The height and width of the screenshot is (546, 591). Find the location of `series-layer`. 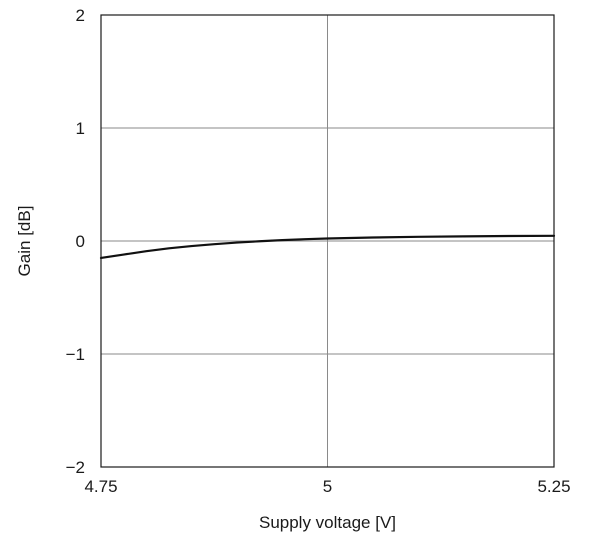

series-layer is located at coordinates (327, 247).